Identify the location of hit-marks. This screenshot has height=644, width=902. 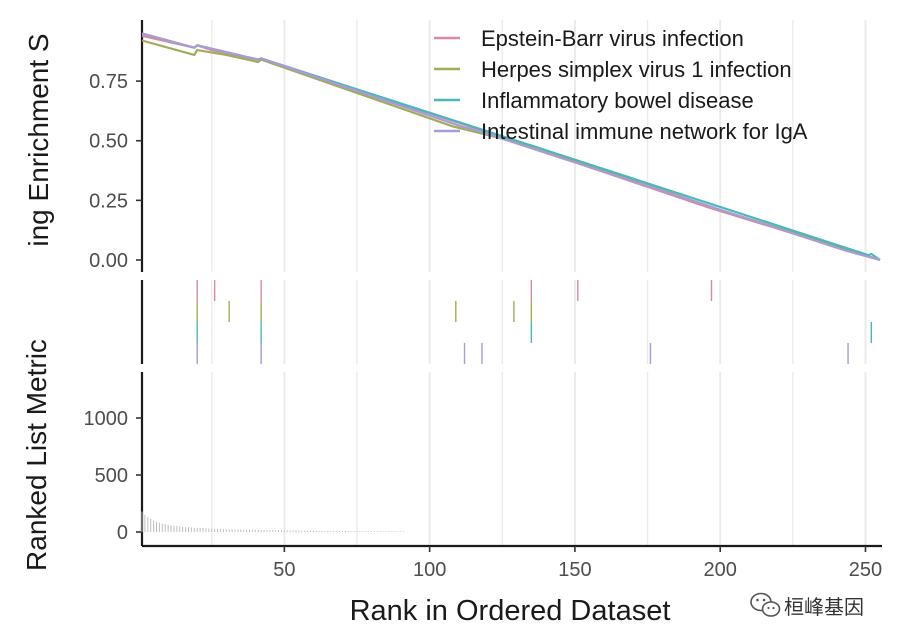
(534, 322).